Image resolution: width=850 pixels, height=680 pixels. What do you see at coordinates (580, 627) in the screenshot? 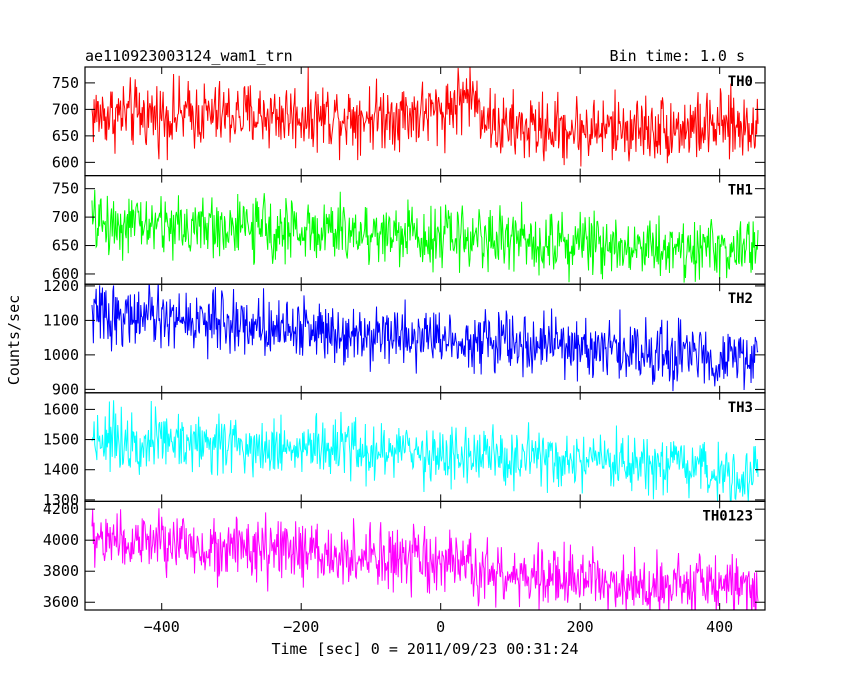
I see `x-tick-label: 200` at bounding box center [580, 627].